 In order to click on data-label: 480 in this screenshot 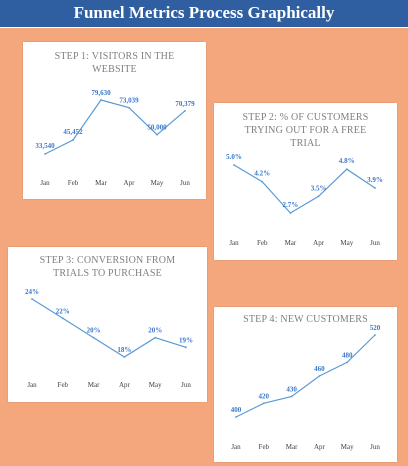, I will do `click(347, 355)`.